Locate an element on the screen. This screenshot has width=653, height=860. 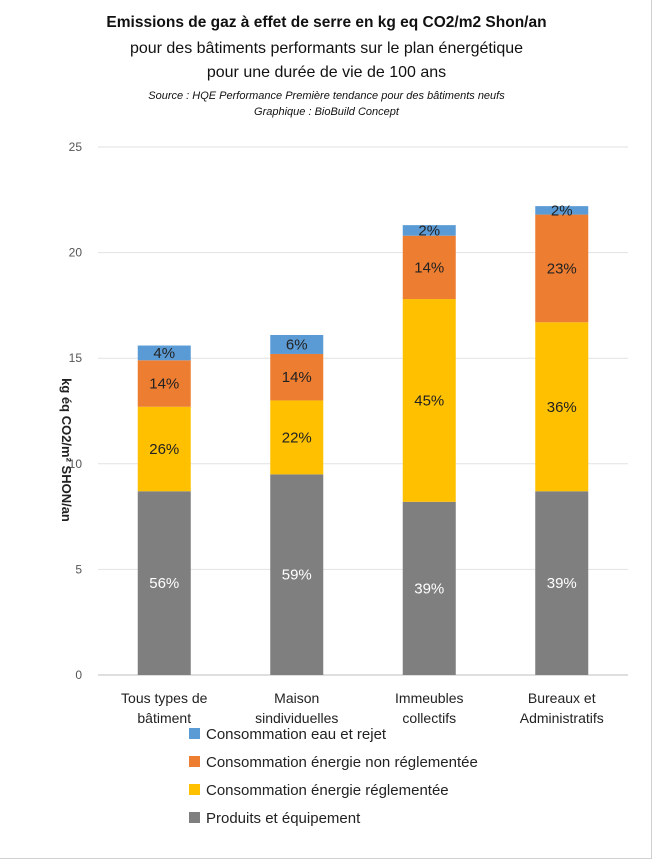
data-label: 4% is located at coordinates (164, 353).